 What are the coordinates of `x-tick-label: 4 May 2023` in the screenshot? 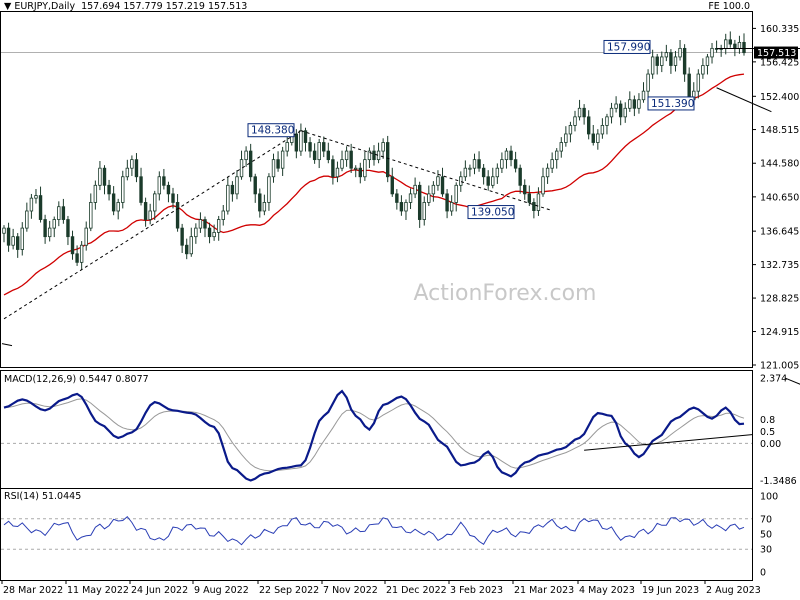 It's located at (607, 590).